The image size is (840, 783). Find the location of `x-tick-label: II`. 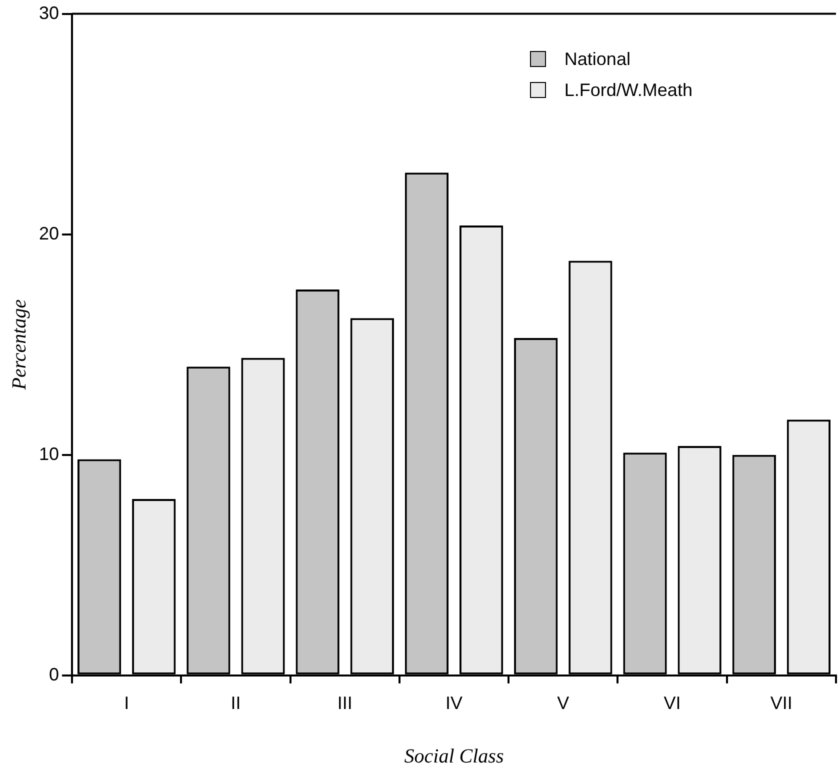

x-tick-label: II is located at coordinates (235, 703).